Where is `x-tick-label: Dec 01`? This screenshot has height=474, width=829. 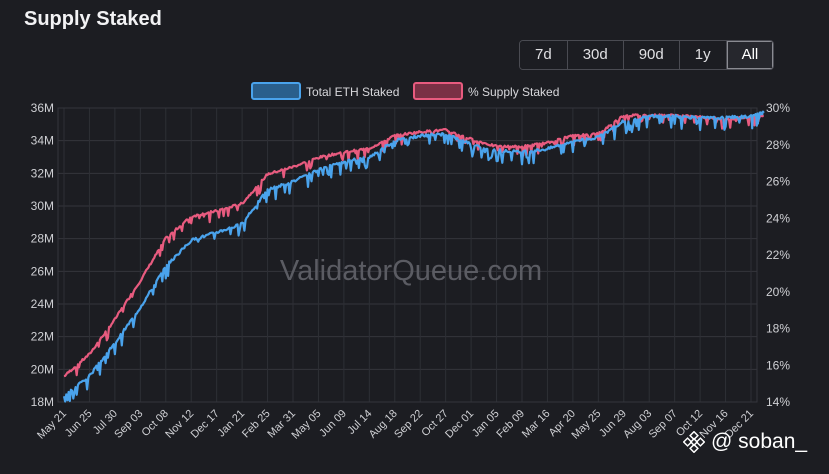
x-tick-label: Dec 01 is located at coordinates (459, 424).